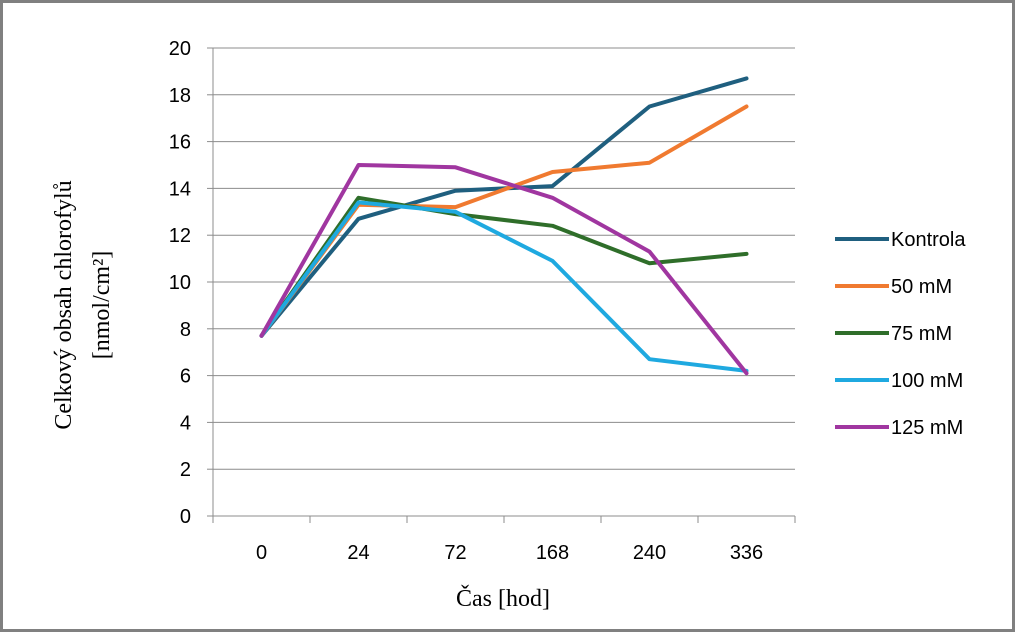 Image resolution: width=1015 pixels, height=635 pixels. I want to click on y-tick-label-8: 8, so click(185, 330).